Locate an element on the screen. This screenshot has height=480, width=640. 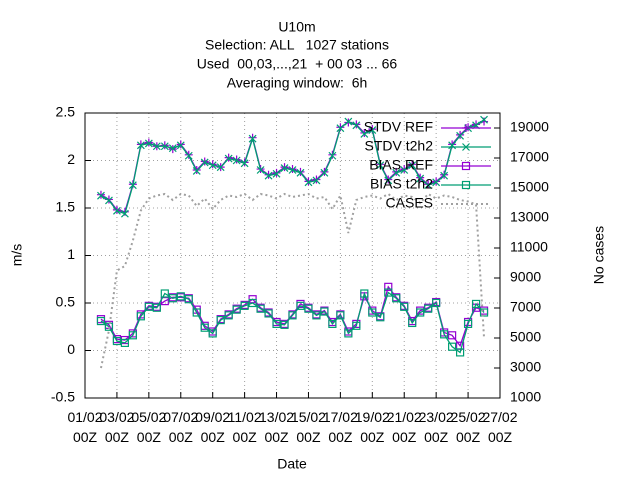
x-tick-label: 19/02 00Z is located at coordinates (372, 427).